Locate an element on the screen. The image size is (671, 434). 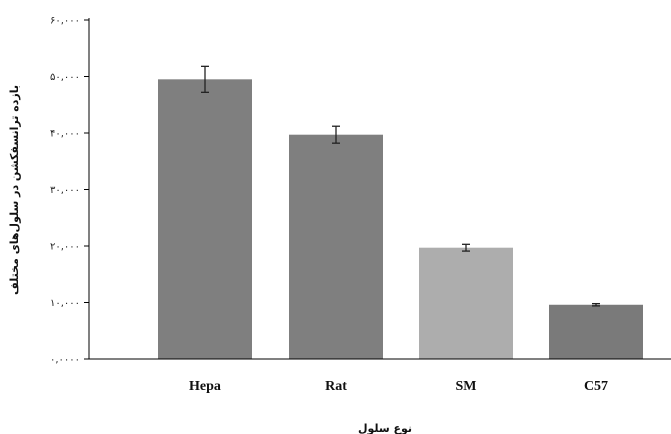
y-tick-label: ۲۰,۰۰۰ is located at coordinates (65, 247).